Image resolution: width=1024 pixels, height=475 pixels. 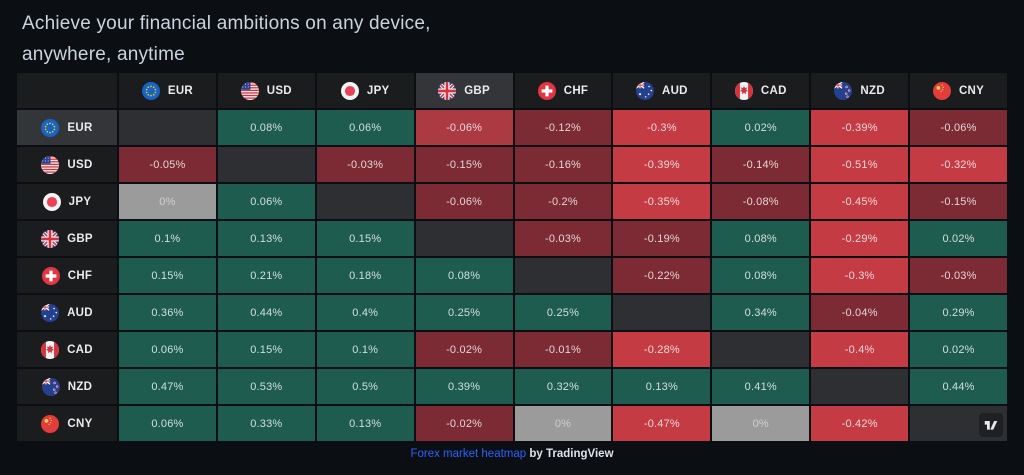 What do you see at coordinates (563, 312) in the screenshot?
I see `cell-aud-chf: 0.25%` at bounding box center [563, 312].